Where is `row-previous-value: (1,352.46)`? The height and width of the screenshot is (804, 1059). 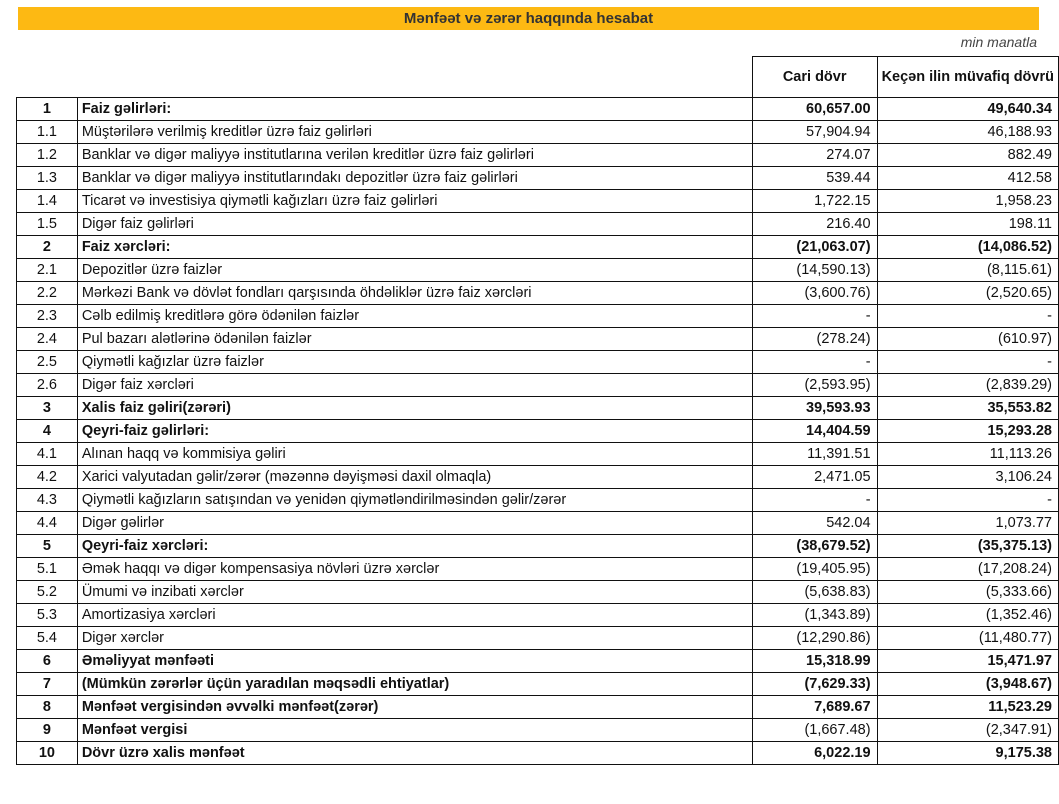
row-previous-value: (1,352.46) is located at coordinates (967, 615).